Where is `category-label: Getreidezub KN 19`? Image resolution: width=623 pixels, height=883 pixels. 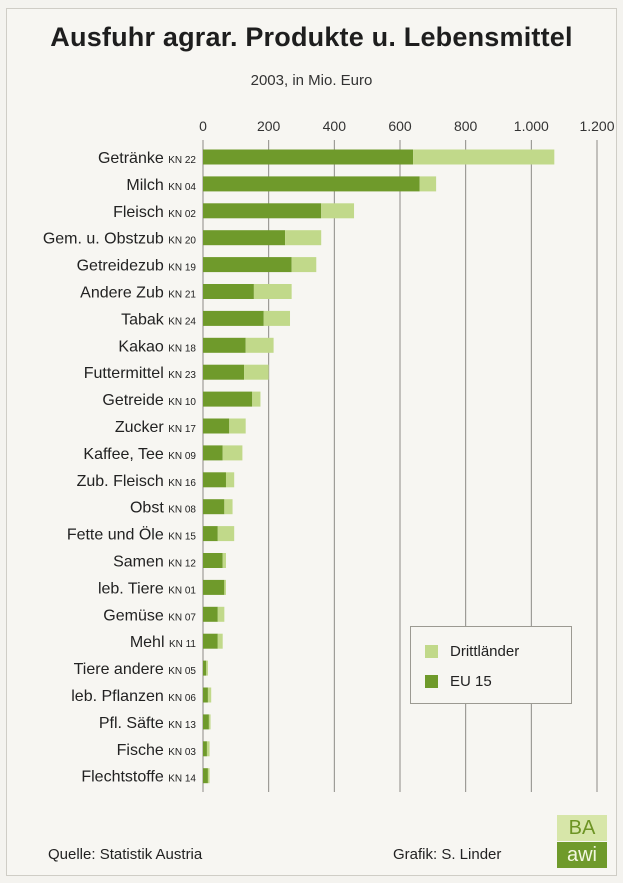 category-label: Getreidezub KN 19 is located at coordinates (137, 266).